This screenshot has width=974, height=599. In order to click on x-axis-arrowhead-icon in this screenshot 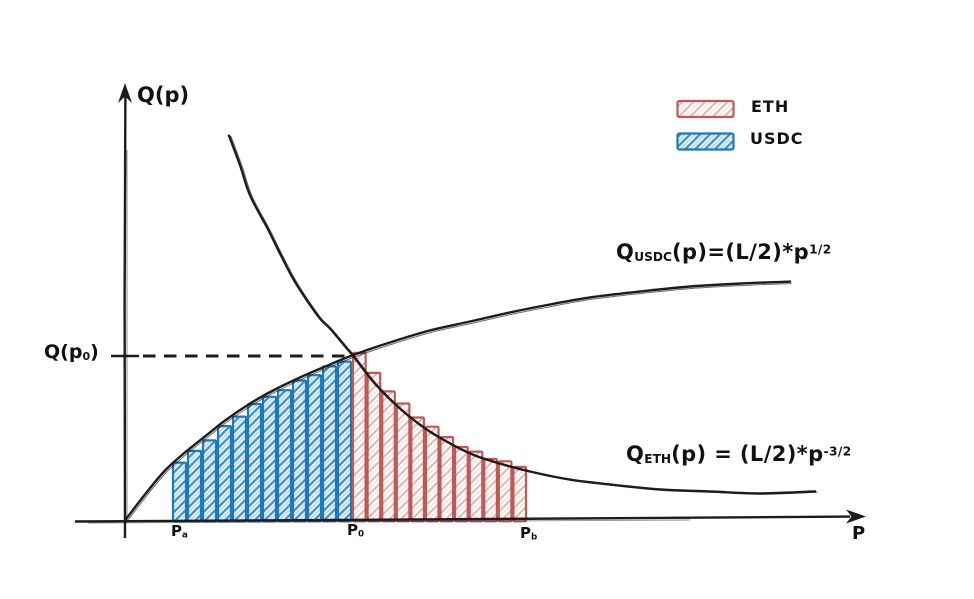, I will do `click(856, 516)`.